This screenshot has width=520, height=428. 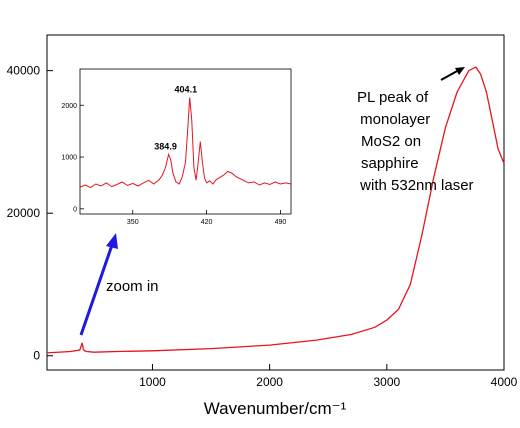 I want to click on inset-plot-frame, so click(x=185, y=141).